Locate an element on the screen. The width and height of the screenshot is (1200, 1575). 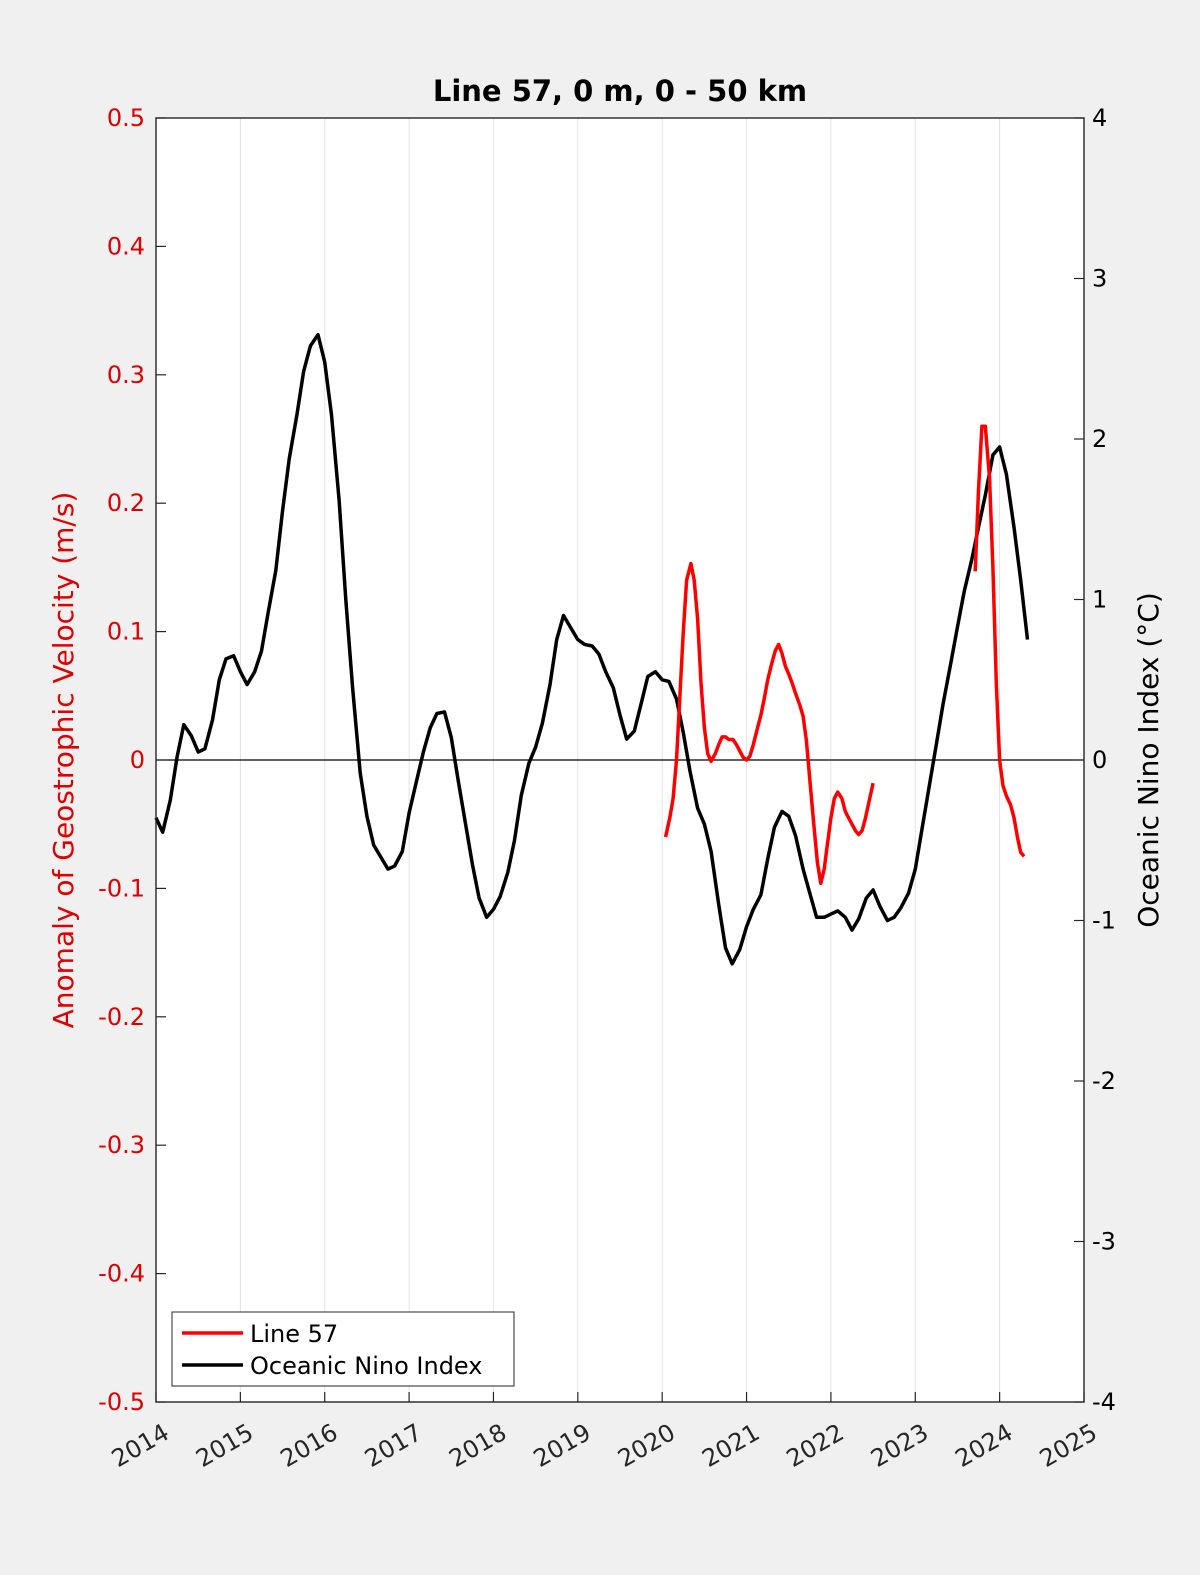
y-right-tick-label: -3 is located at coordinates (1104, 1242).